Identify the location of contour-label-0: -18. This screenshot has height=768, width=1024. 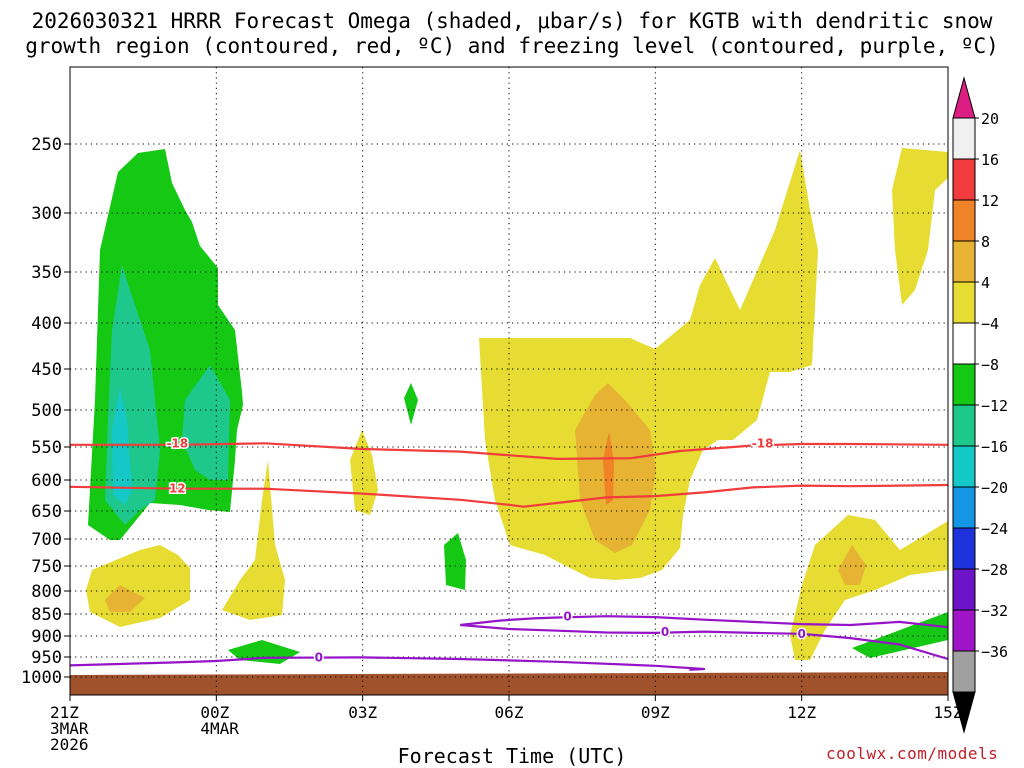
(177, 443).